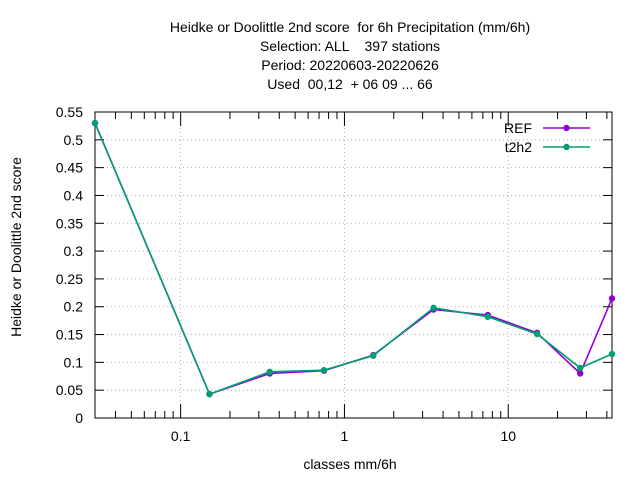 The image size is (640, 480). I want to click on legend-label-t2h2: t2h2, so click(518, 147).